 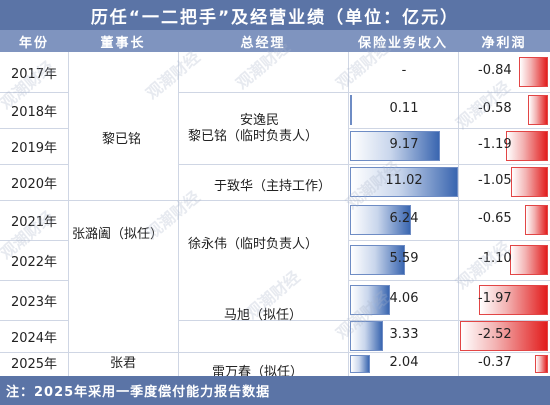 I want to click on header-net-profit: 净利润, so click(x=504, y=43).